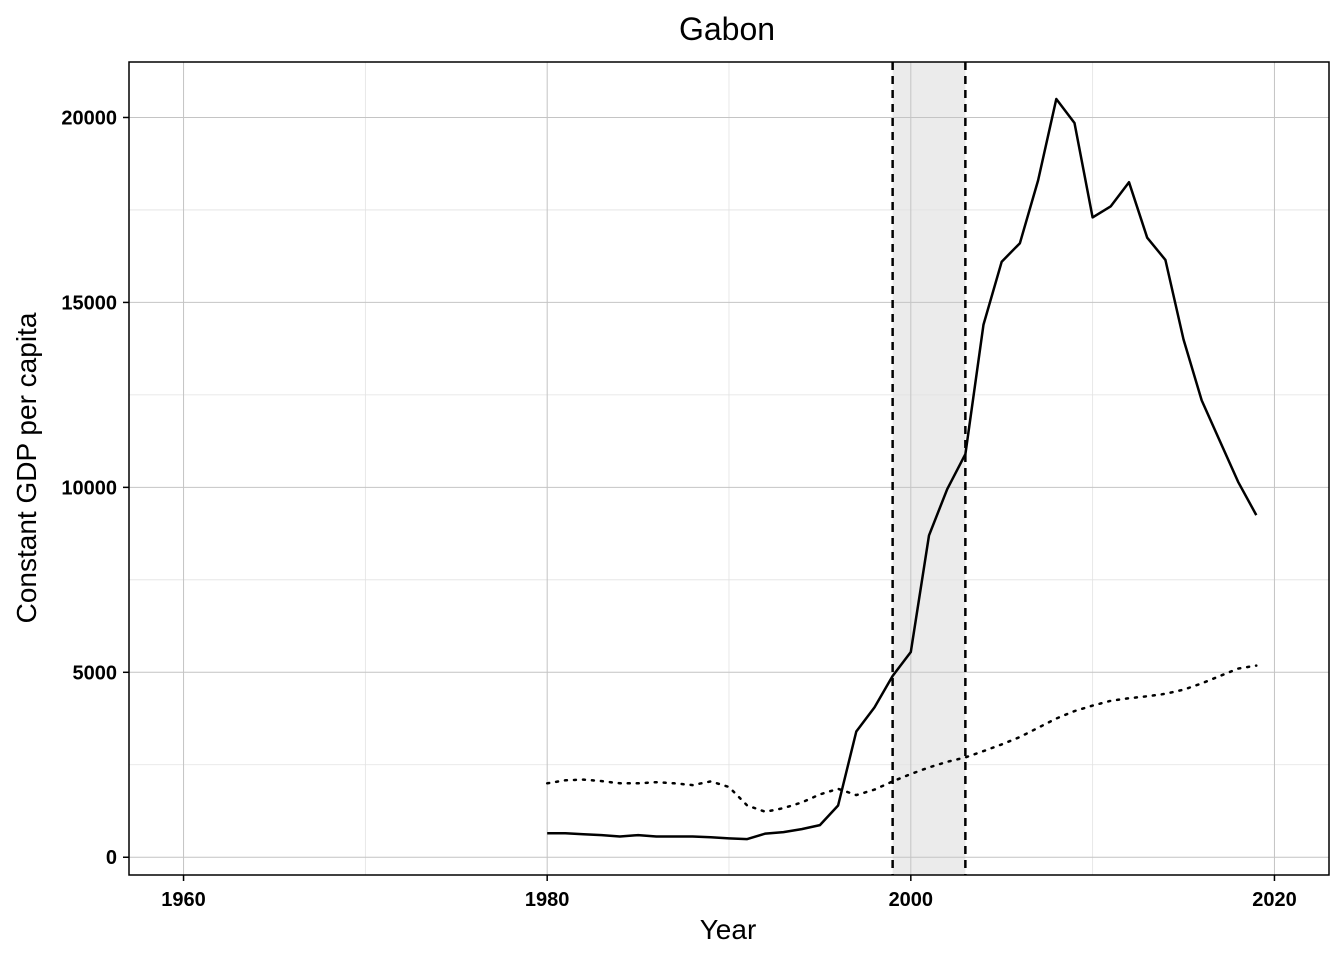 The width and height of the screenshot is (1344, 960). What do you see at coordinates (95, 673) in the screenshot?
I see `y-tick-label: 5000` at bounding box center [95, 673].